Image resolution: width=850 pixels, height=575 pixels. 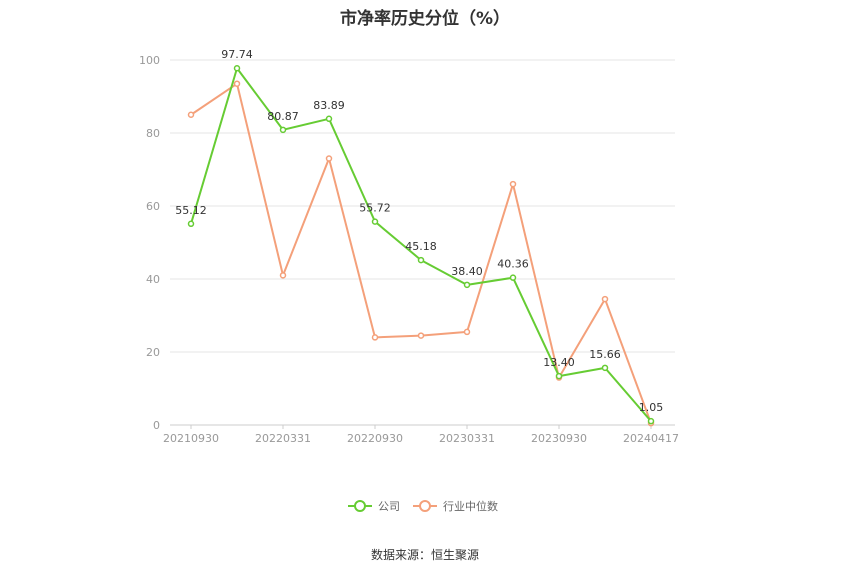 I want to click on legend-company-label: 公司, so click(x=389, y=506).